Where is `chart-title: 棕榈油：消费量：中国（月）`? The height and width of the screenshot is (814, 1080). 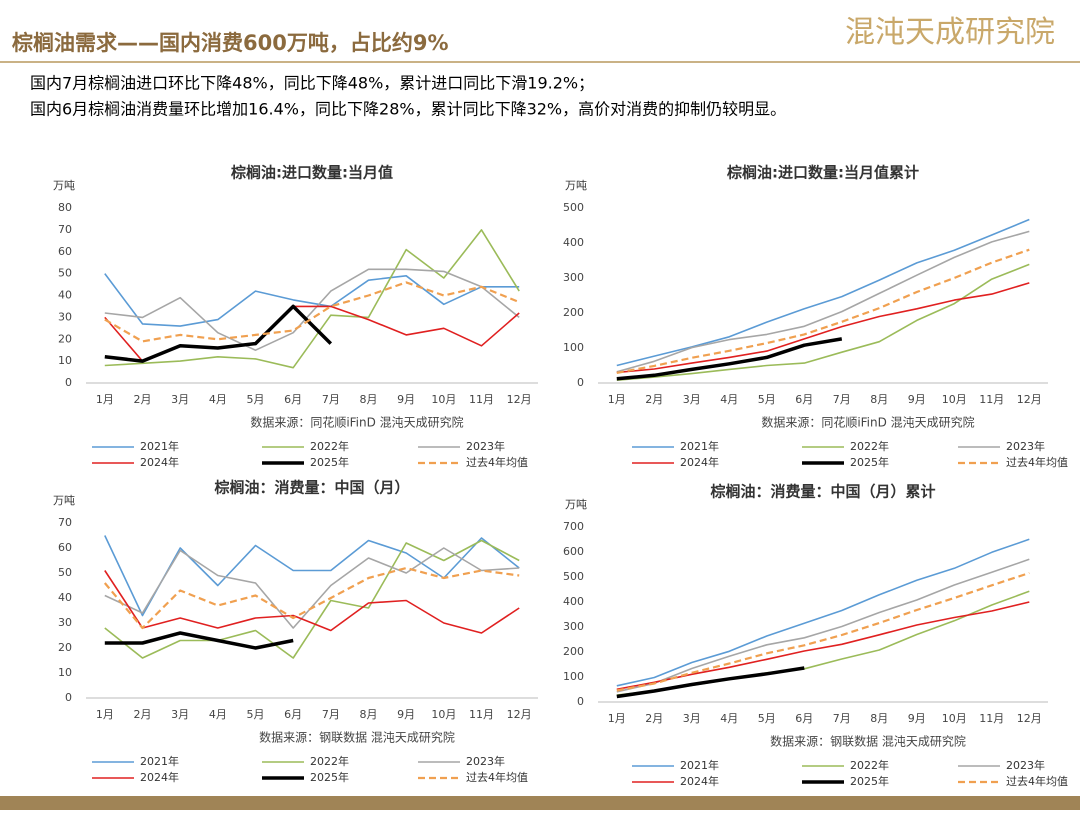
chart-title: 棕榈油：消费量：中国（月） is located at coordinates (311, 488).